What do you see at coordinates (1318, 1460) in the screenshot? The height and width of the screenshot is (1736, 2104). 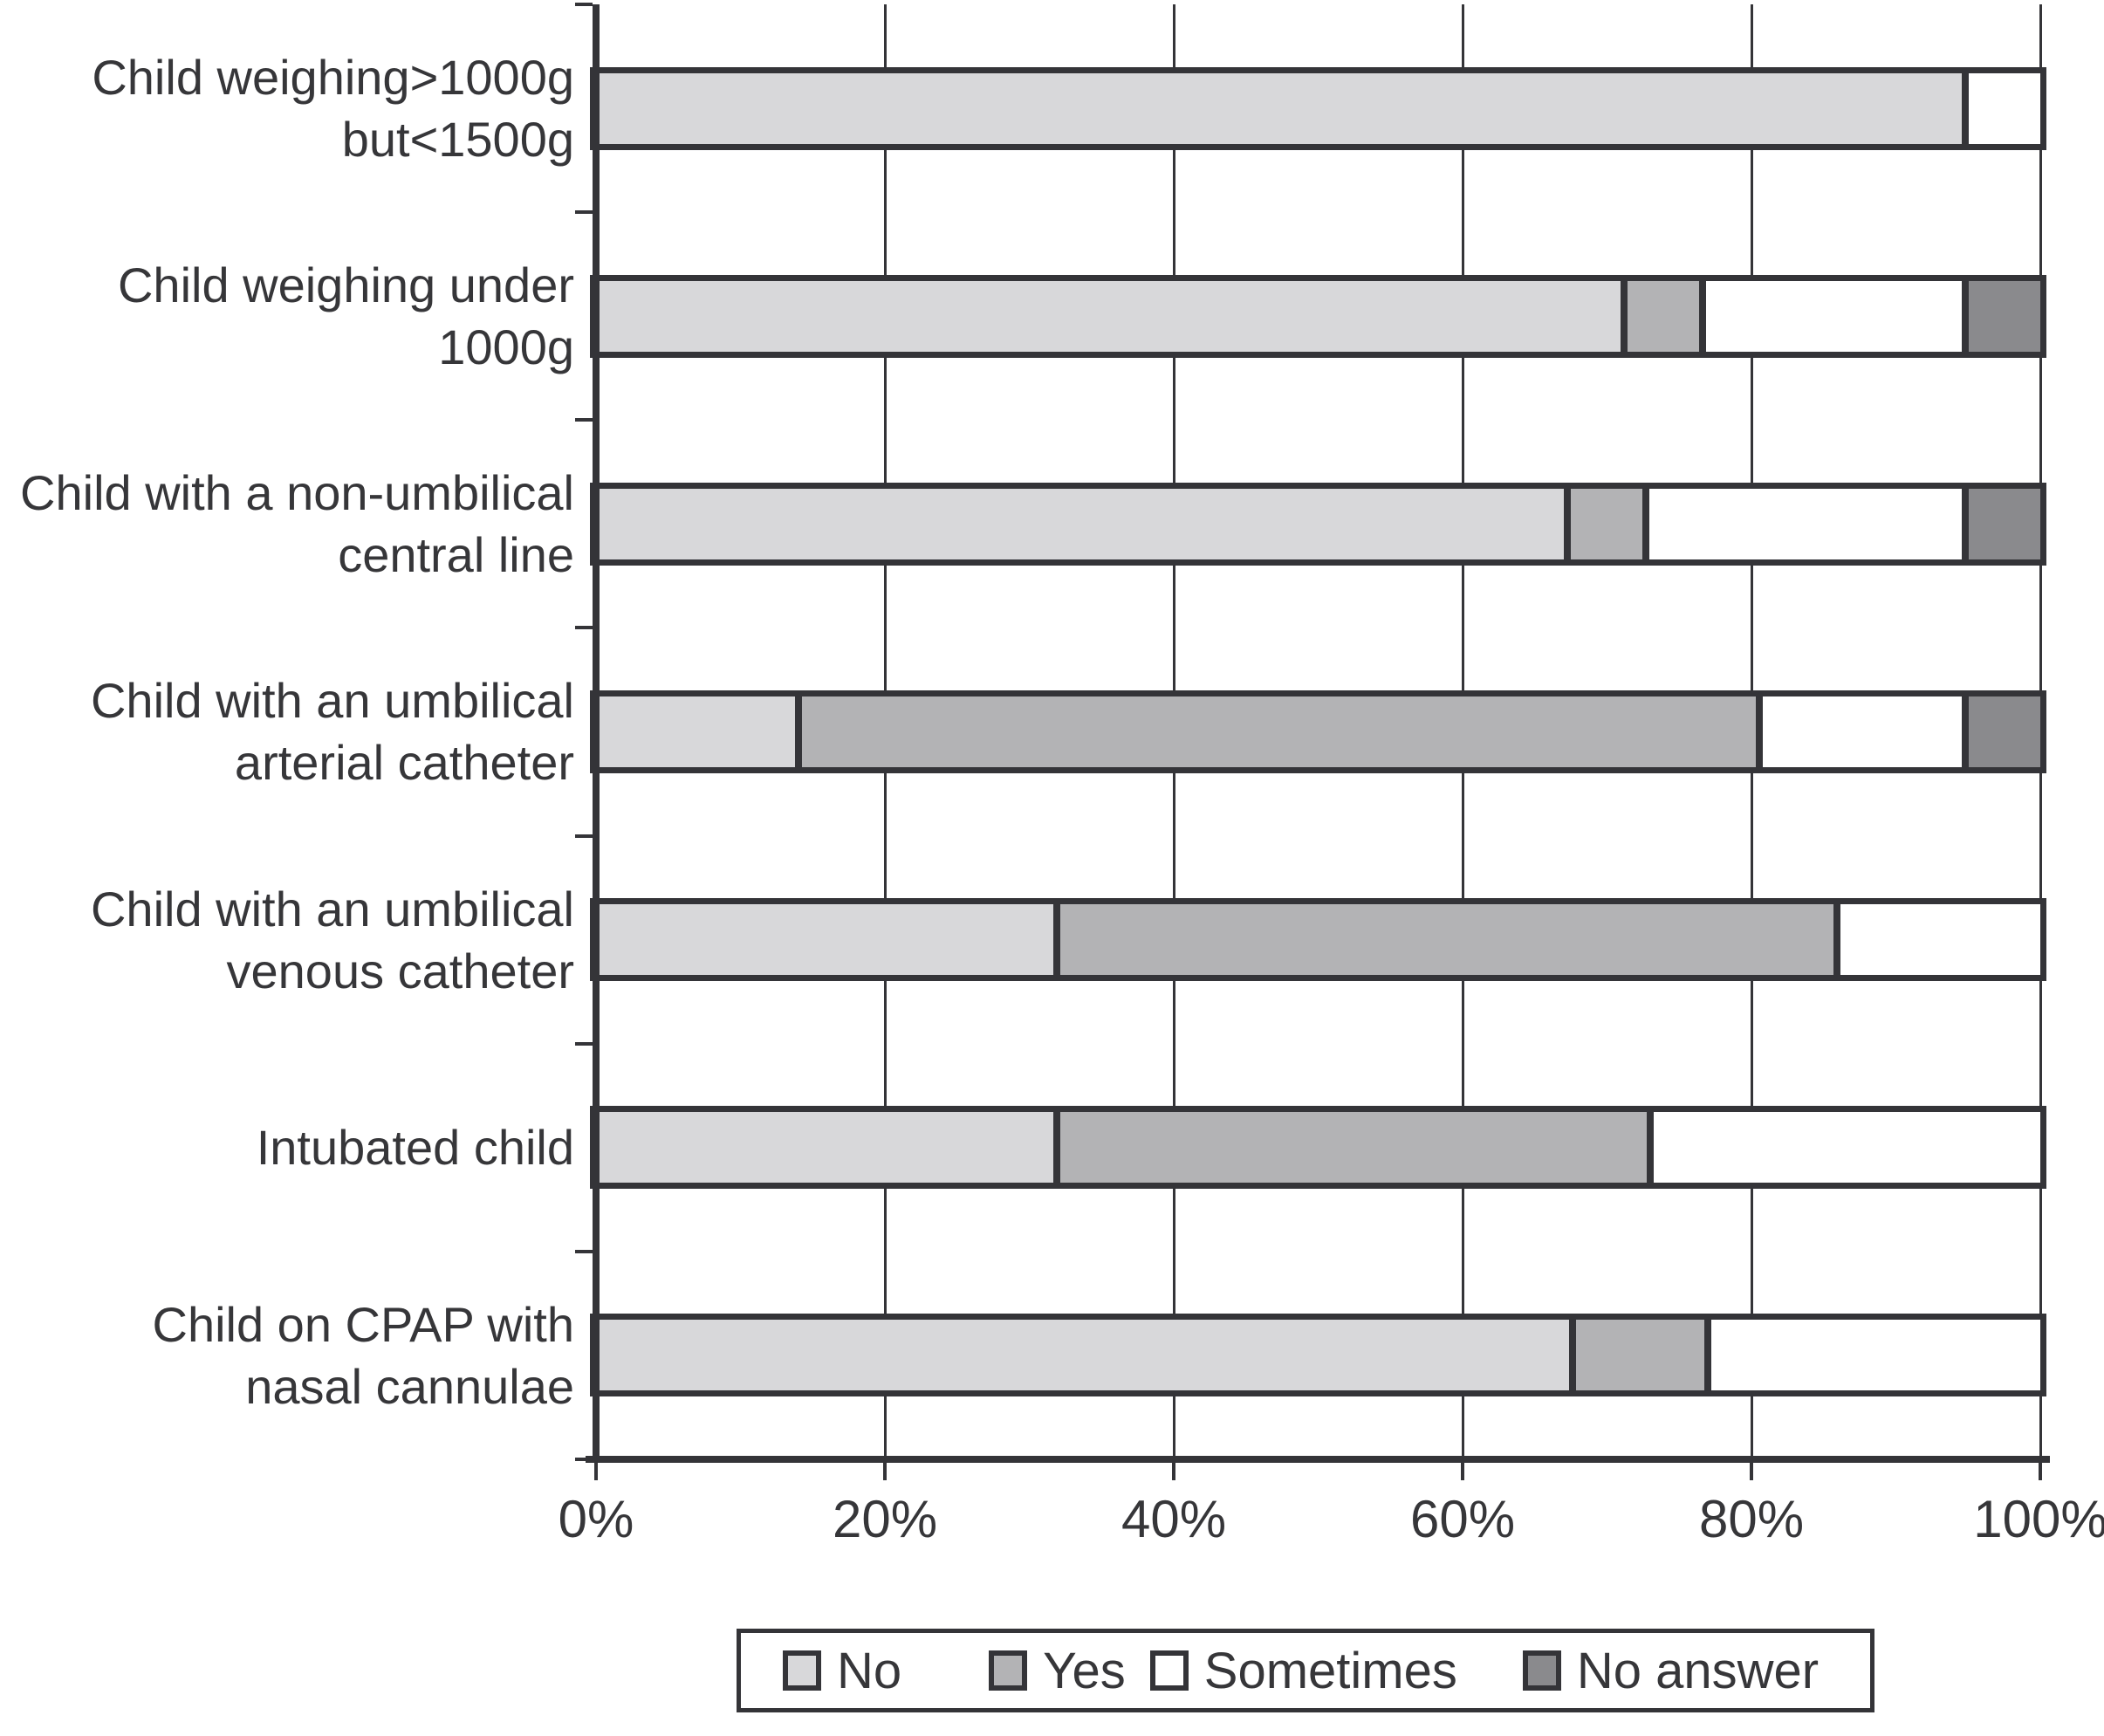 I see `x-axis-line` at bounding box center [1318, 1460].